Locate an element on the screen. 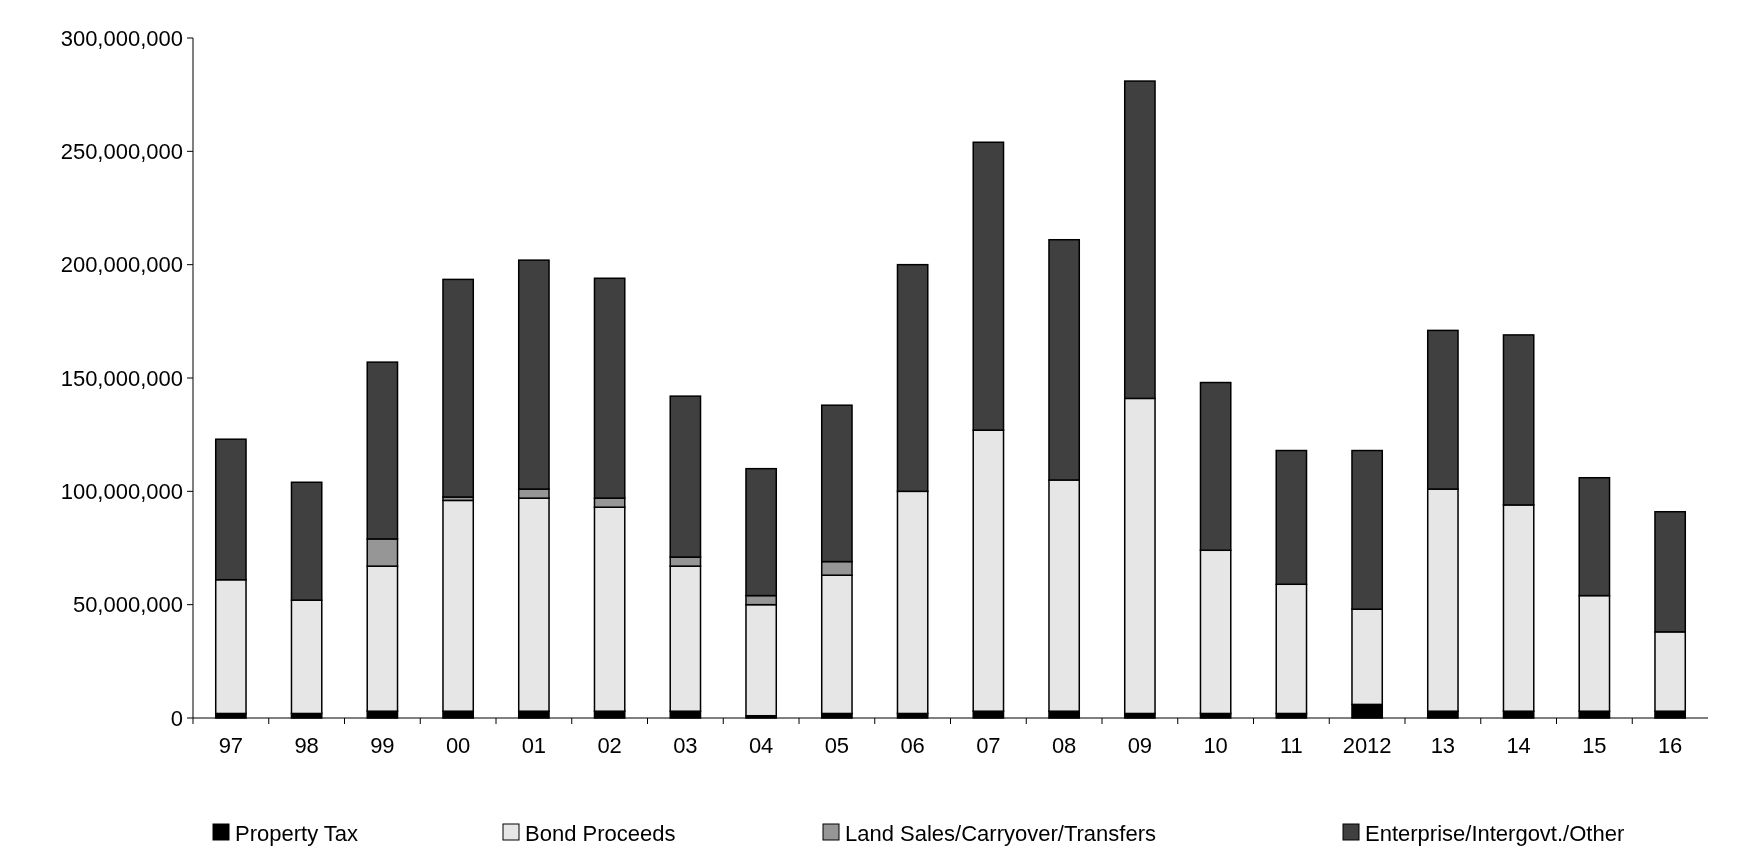 The height and width of the screenshot is (866, 1762). legend-label: Enterprise/Intergovt./Other is located at coordinates (1495, 833).